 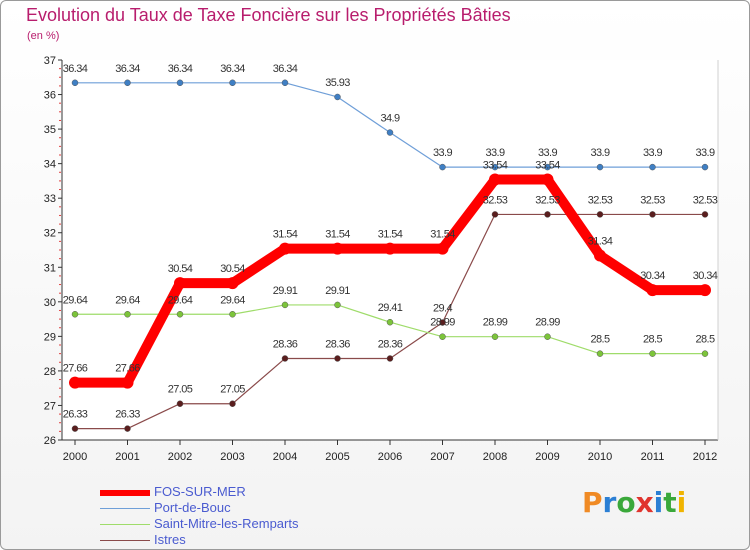 What do you see at coordinates (50, 441) in the screenshot?
I see `y-tick-label: 26` at bounding box center [50, 441].